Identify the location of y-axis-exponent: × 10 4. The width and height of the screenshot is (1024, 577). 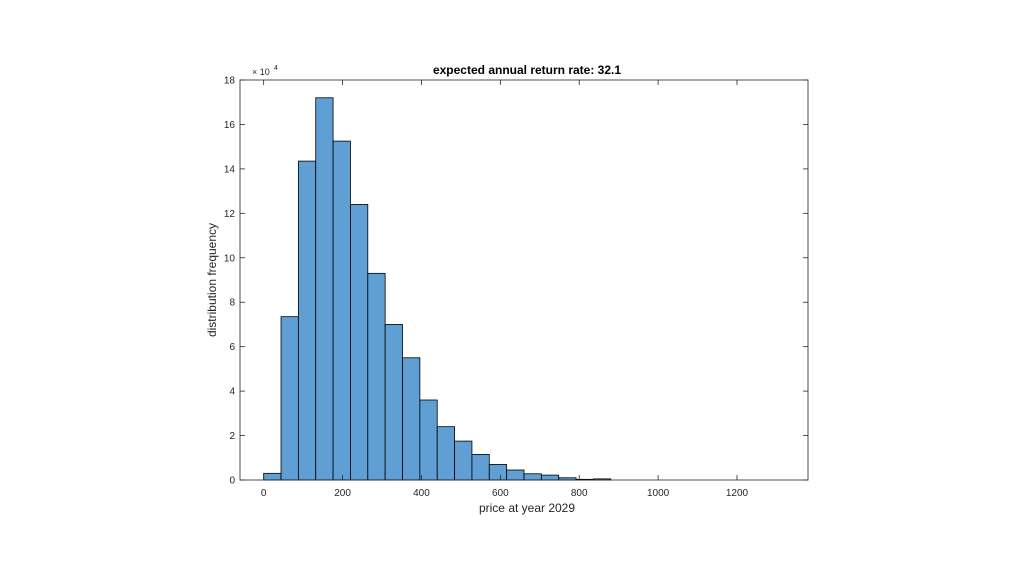
(265, 71).